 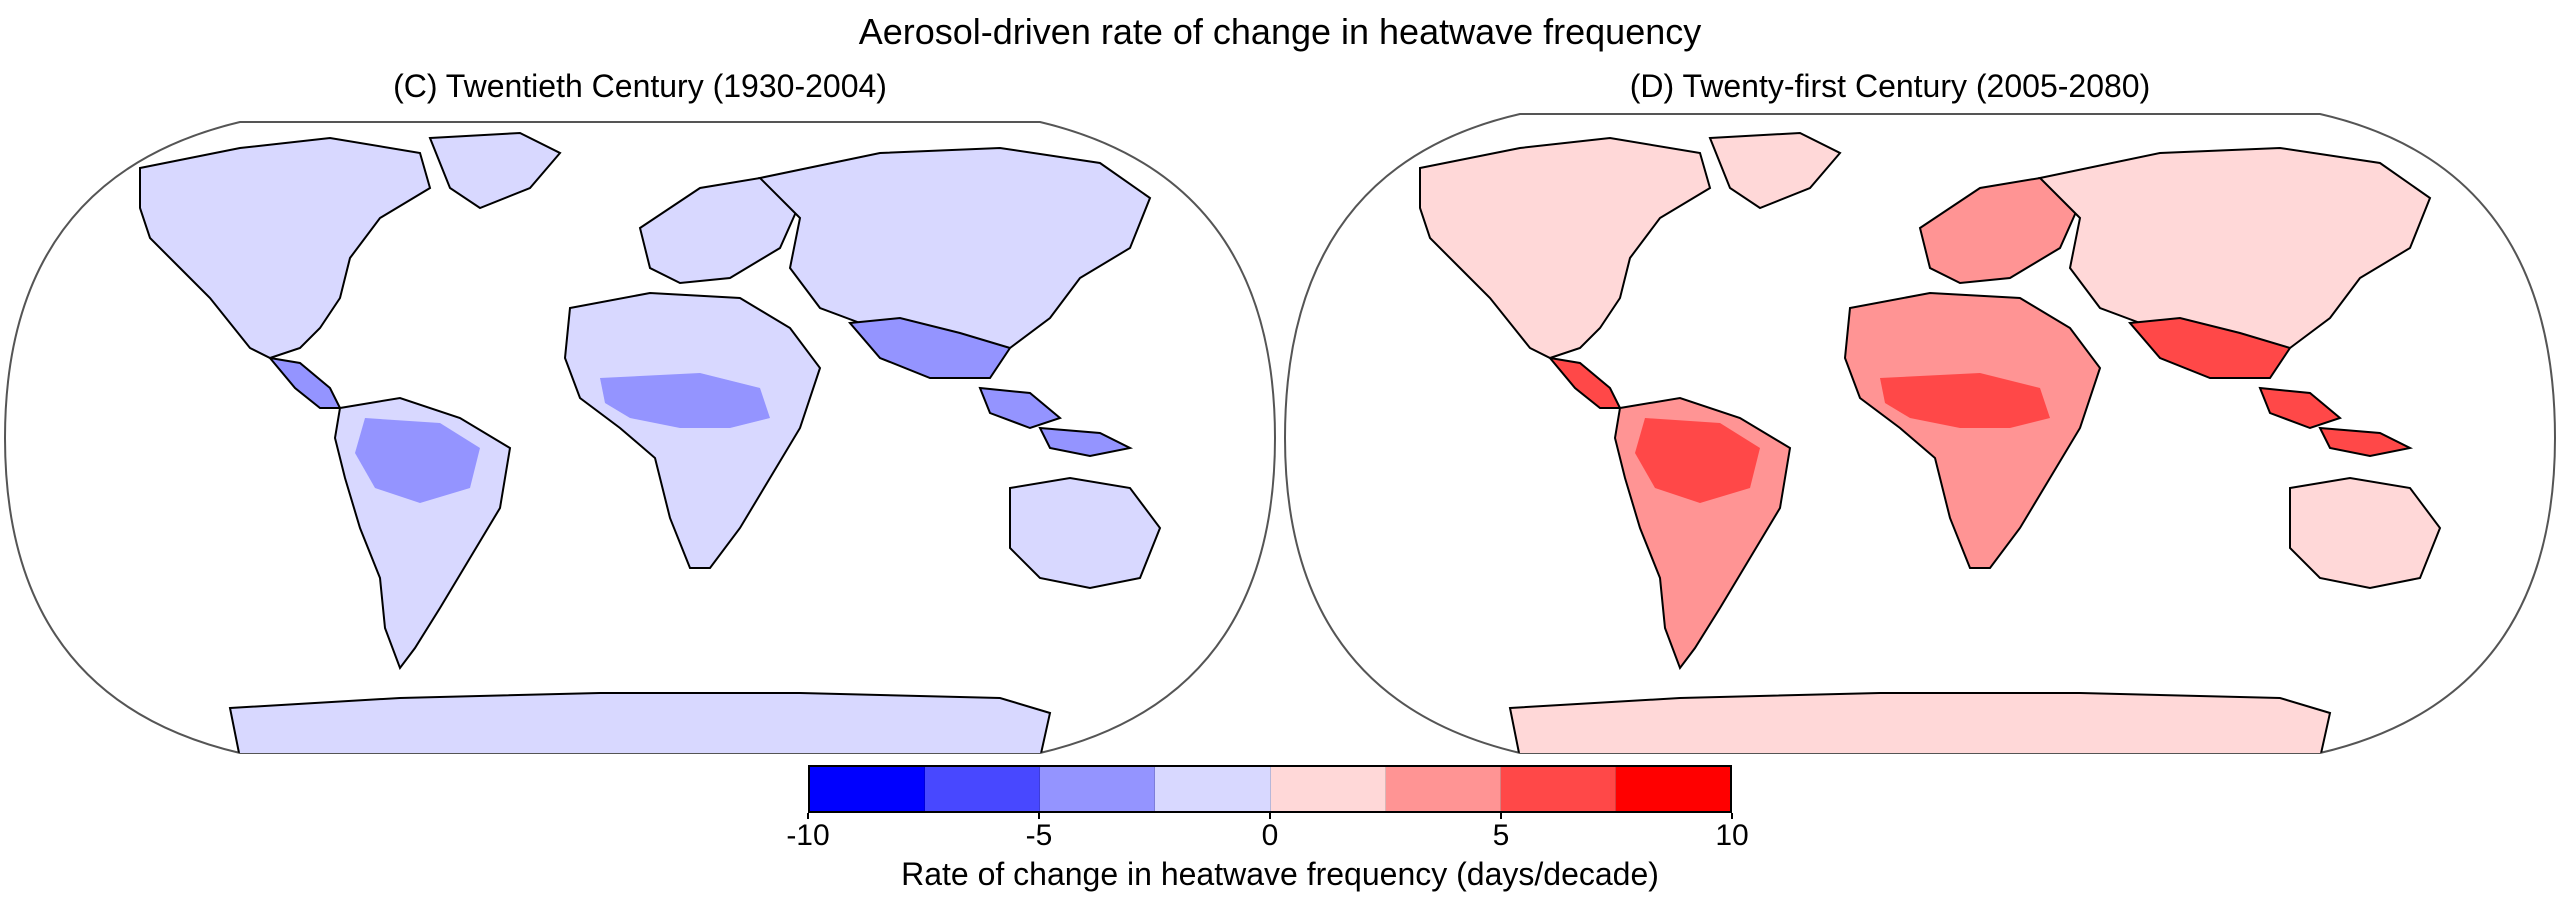 I want to click on panel-d-title: (D) Twenty-first Century (2005-2080), so click(x=1890, y=86).